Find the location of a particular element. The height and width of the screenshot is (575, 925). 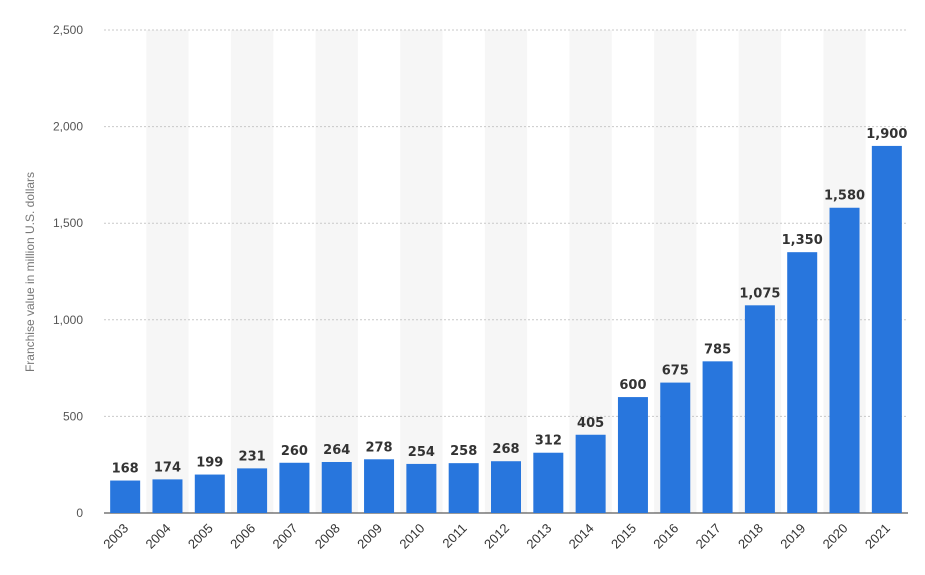

data-label: 1,580 is located at coordinates (844, 196).